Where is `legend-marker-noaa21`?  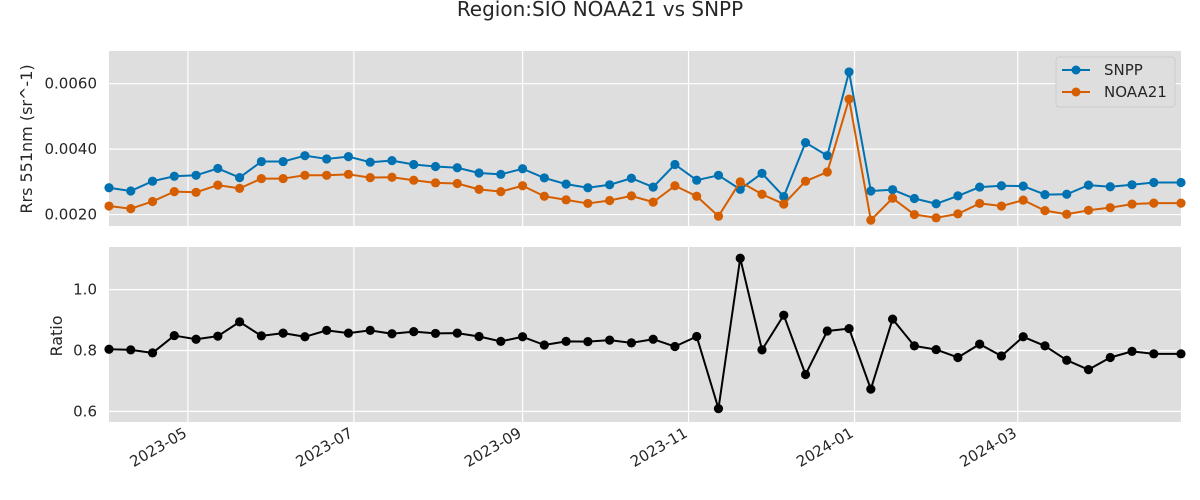 legend-marker-noaa21 is located at coordinates (1076, 92).